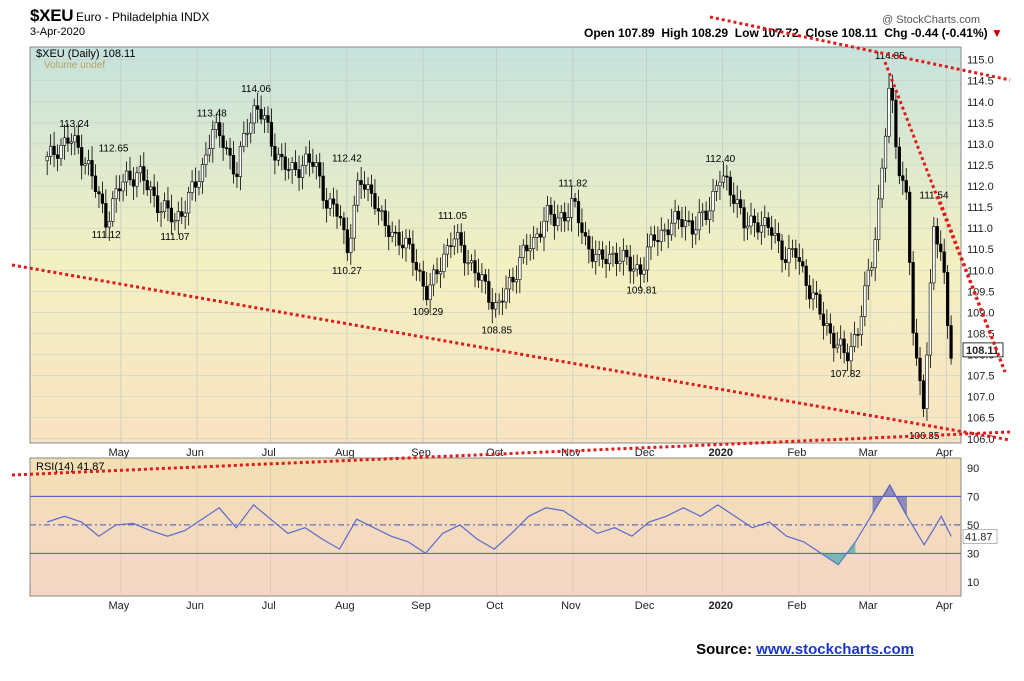 Image resolution: width=1024 pixels, height=681 pixels. What do you see at coordinates (720, 453) in the screenshot?
I see `price-x-tick: 2020` at bounding box center [720, 453].